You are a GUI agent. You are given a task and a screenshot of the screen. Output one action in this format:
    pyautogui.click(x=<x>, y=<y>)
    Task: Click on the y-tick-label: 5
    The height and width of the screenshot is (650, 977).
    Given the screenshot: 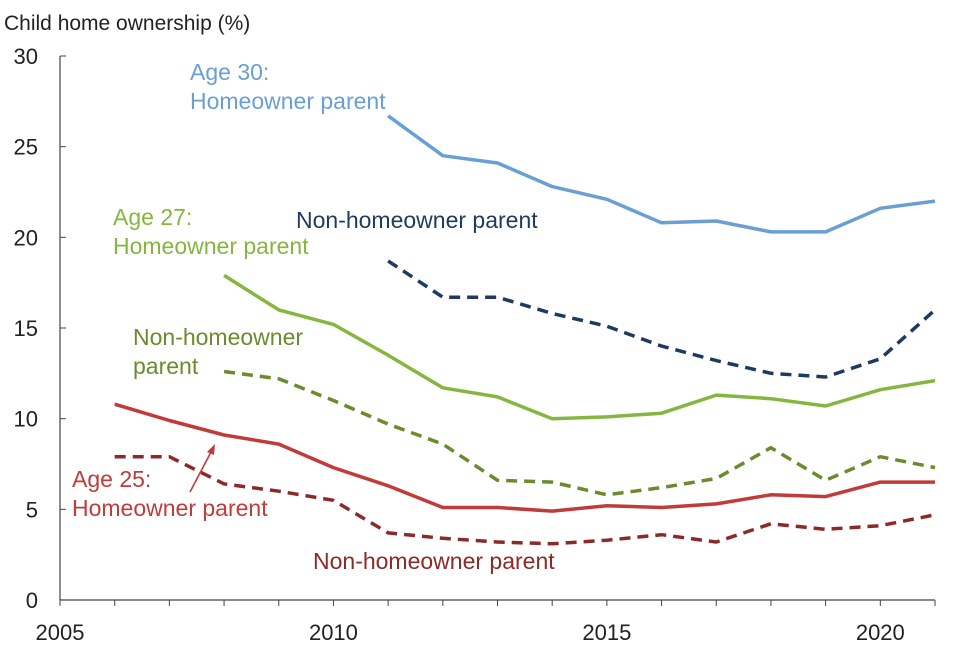 What is the action you would take?
    pyautogui.click(x=32, y=509)
    